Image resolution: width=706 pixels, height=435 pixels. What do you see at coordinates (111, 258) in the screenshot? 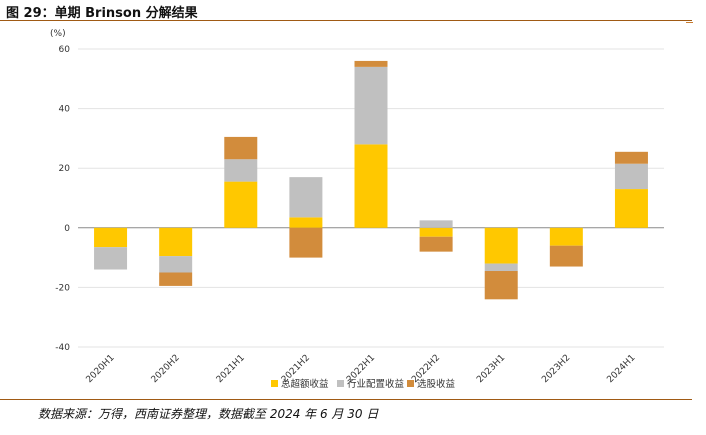
I see `bar-2020H1-industry` at bounding box center [111, 258].